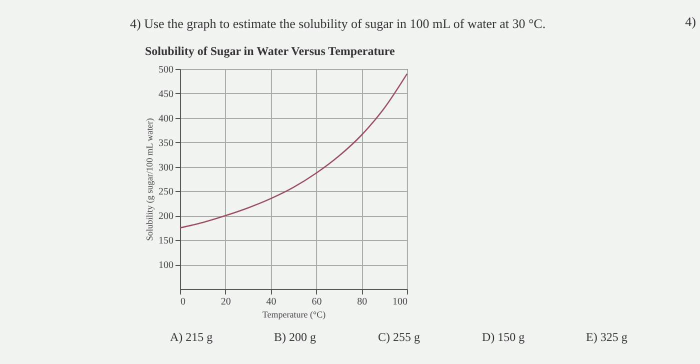 The image size is (700, 364). I want to click on line-series, so click(293, 151).